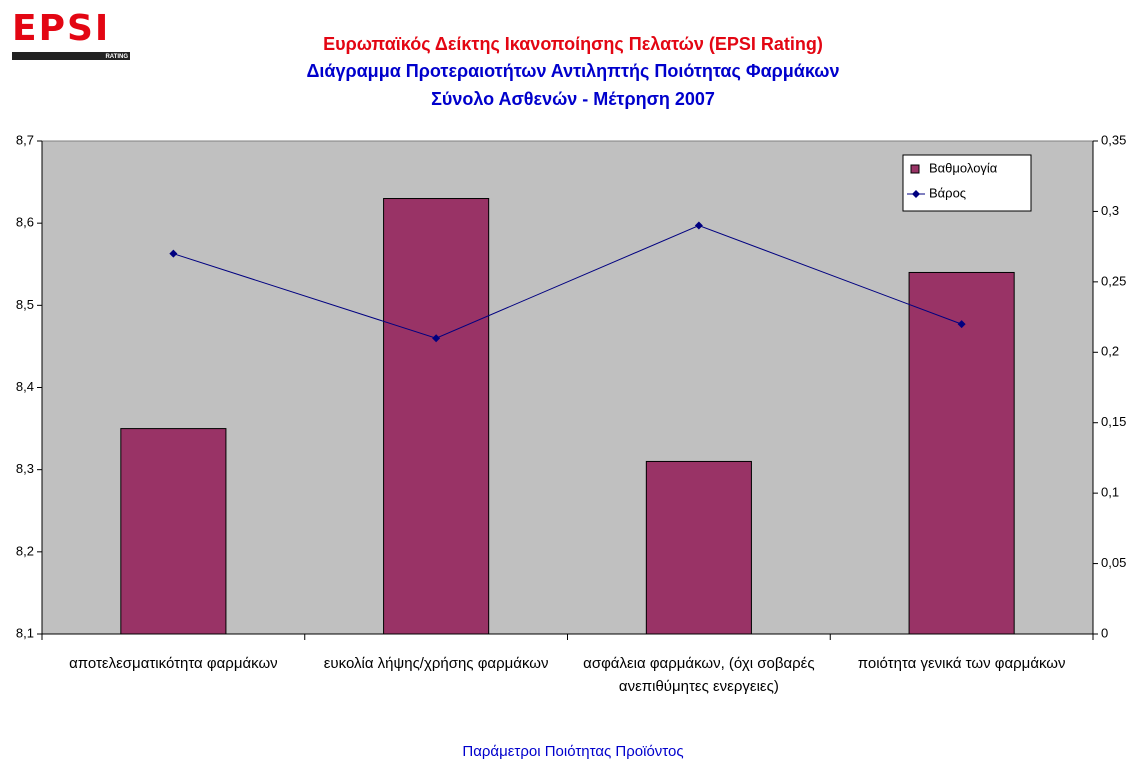 The image size is (1147, 767). I want to click on logo-text: EPSI, so click(61, 28).